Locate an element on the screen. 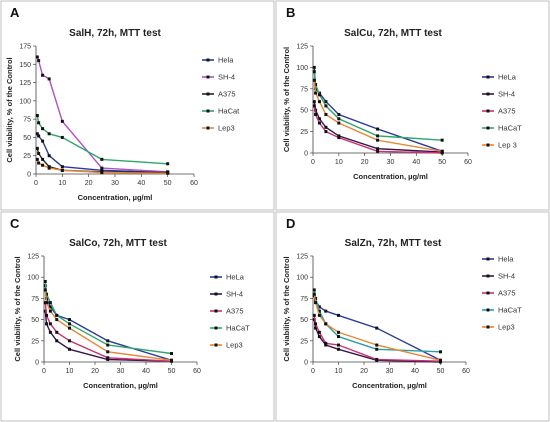 This screenshot has height=422, width=550. y-tick-label: 0 is located at coordinates (306, 154).